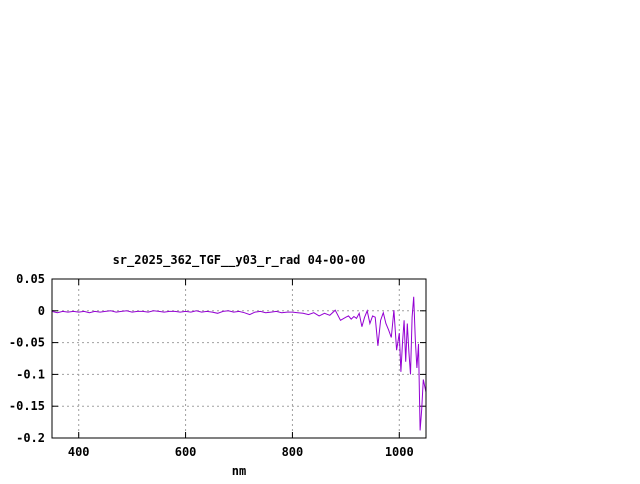 Image resolution: width=640 pixels, height=484 pixels. Describe the element at coordinates (27, 343) in the screenshot. I see `y-tick-label: -0.05` at that location.